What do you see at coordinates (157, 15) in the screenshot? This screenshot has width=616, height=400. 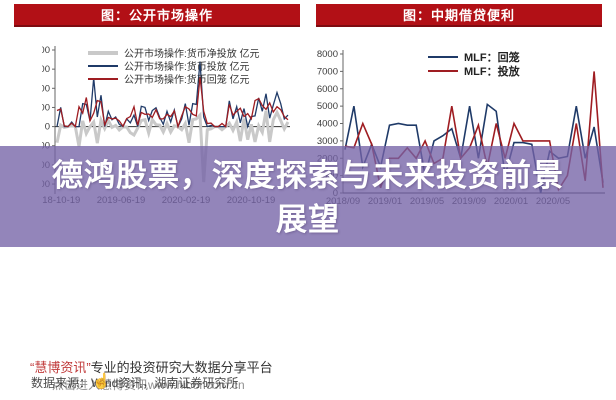 I see `chart-title-omo: 图：公开市场操作` at bounding box center [157, 15].